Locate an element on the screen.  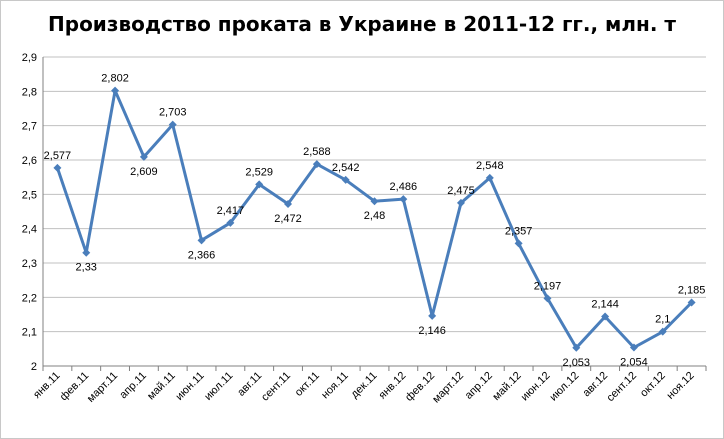
data-label: 2,703 is located at coordinates (173, 113).